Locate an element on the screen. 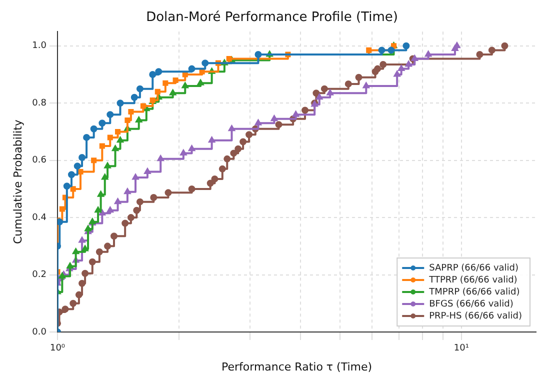 The height and width of the screenshot is (386, 550). legend-label: TMPRP (66/66 valid) is located at coordinates (474, 292).